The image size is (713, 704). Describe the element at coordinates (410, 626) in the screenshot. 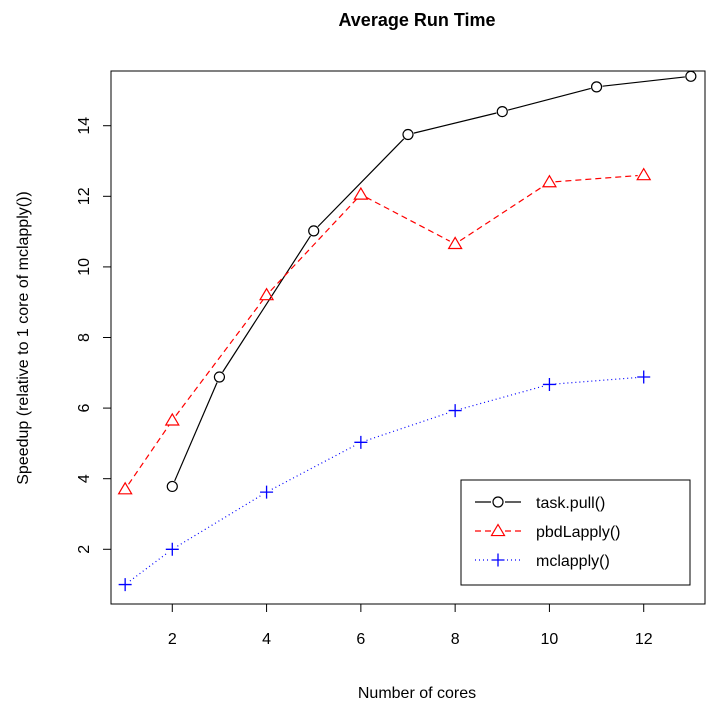

I see `x-axis: 2 4 6 8 10 12` at that location.